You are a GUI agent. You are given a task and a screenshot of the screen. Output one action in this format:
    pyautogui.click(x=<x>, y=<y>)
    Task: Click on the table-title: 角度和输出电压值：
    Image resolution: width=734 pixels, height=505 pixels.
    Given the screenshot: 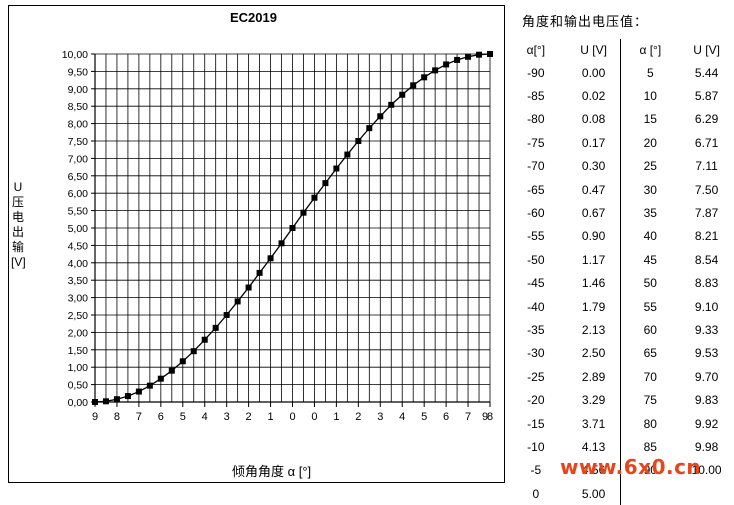 What is the action you would take?
    pyautogui.click(x=585, y=21)
    